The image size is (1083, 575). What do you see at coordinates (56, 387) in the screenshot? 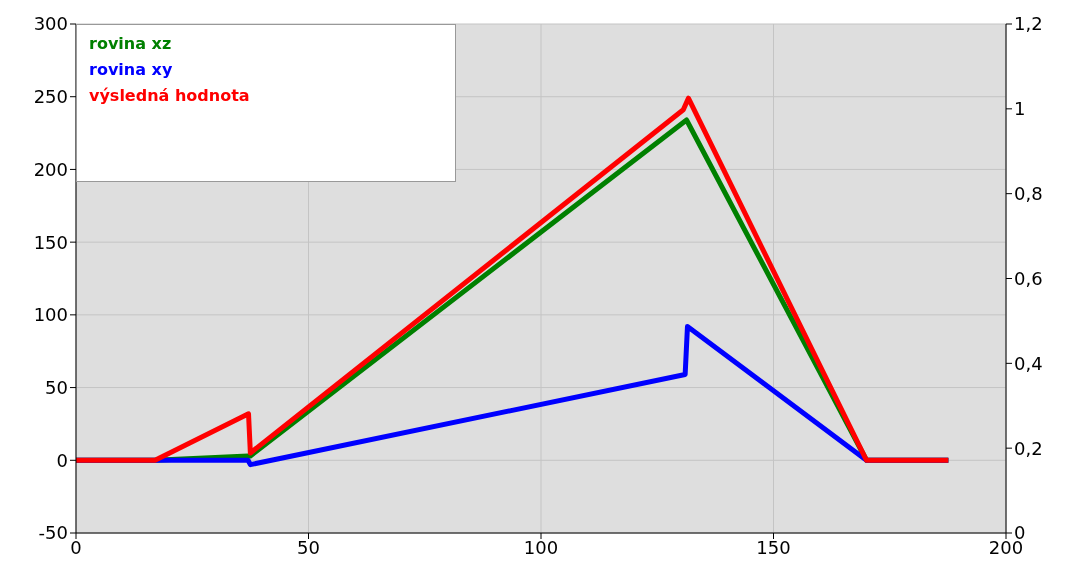
I see `y-tick-label: 50` at bounding box center [56, 387].